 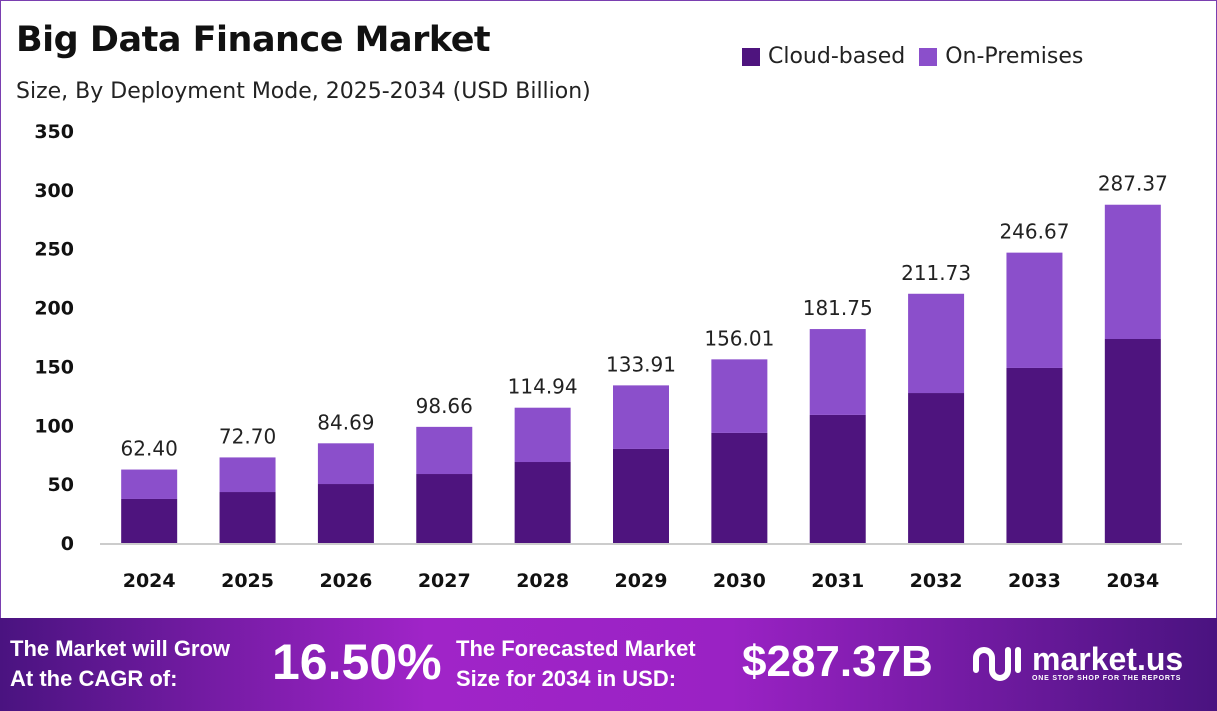 What do you see at coordinates (54, 309) in the screenshot?
I see `y-tick-label: 200` at bounding box center [54, 309].